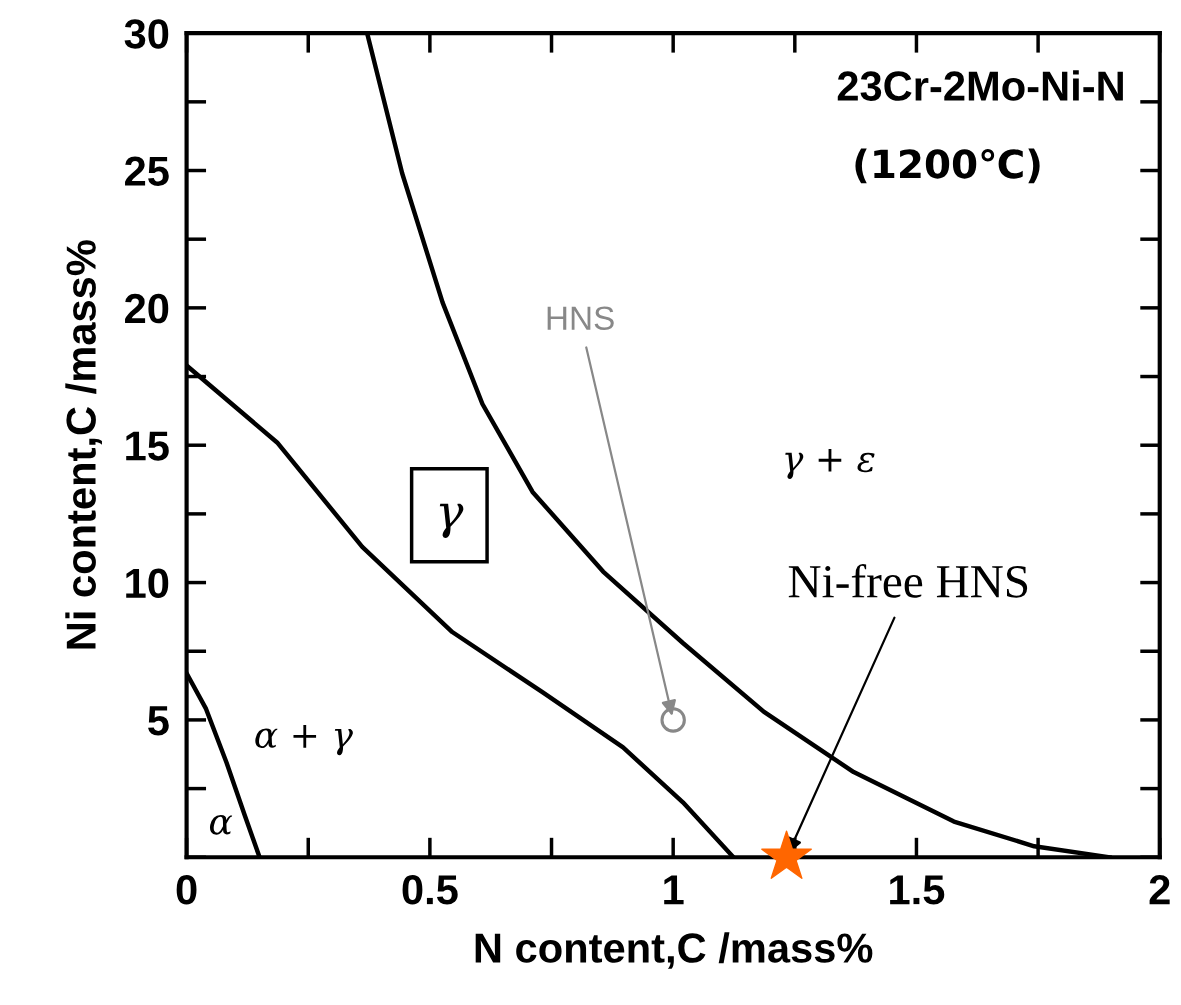  What do you see at coordinates (430, 890) in the screenshot?
I see `x-tick-label: 0.5` at bounding box center [430, 890].